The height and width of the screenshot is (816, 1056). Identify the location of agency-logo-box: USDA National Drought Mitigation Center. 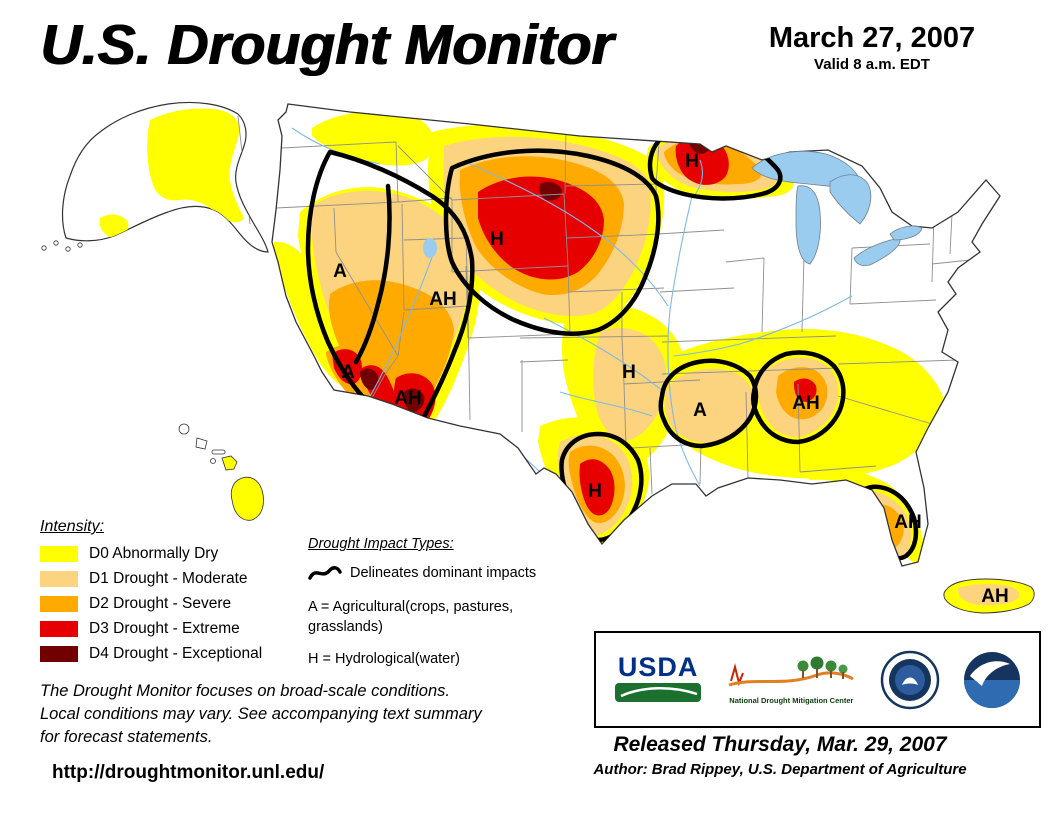
(817, 679).